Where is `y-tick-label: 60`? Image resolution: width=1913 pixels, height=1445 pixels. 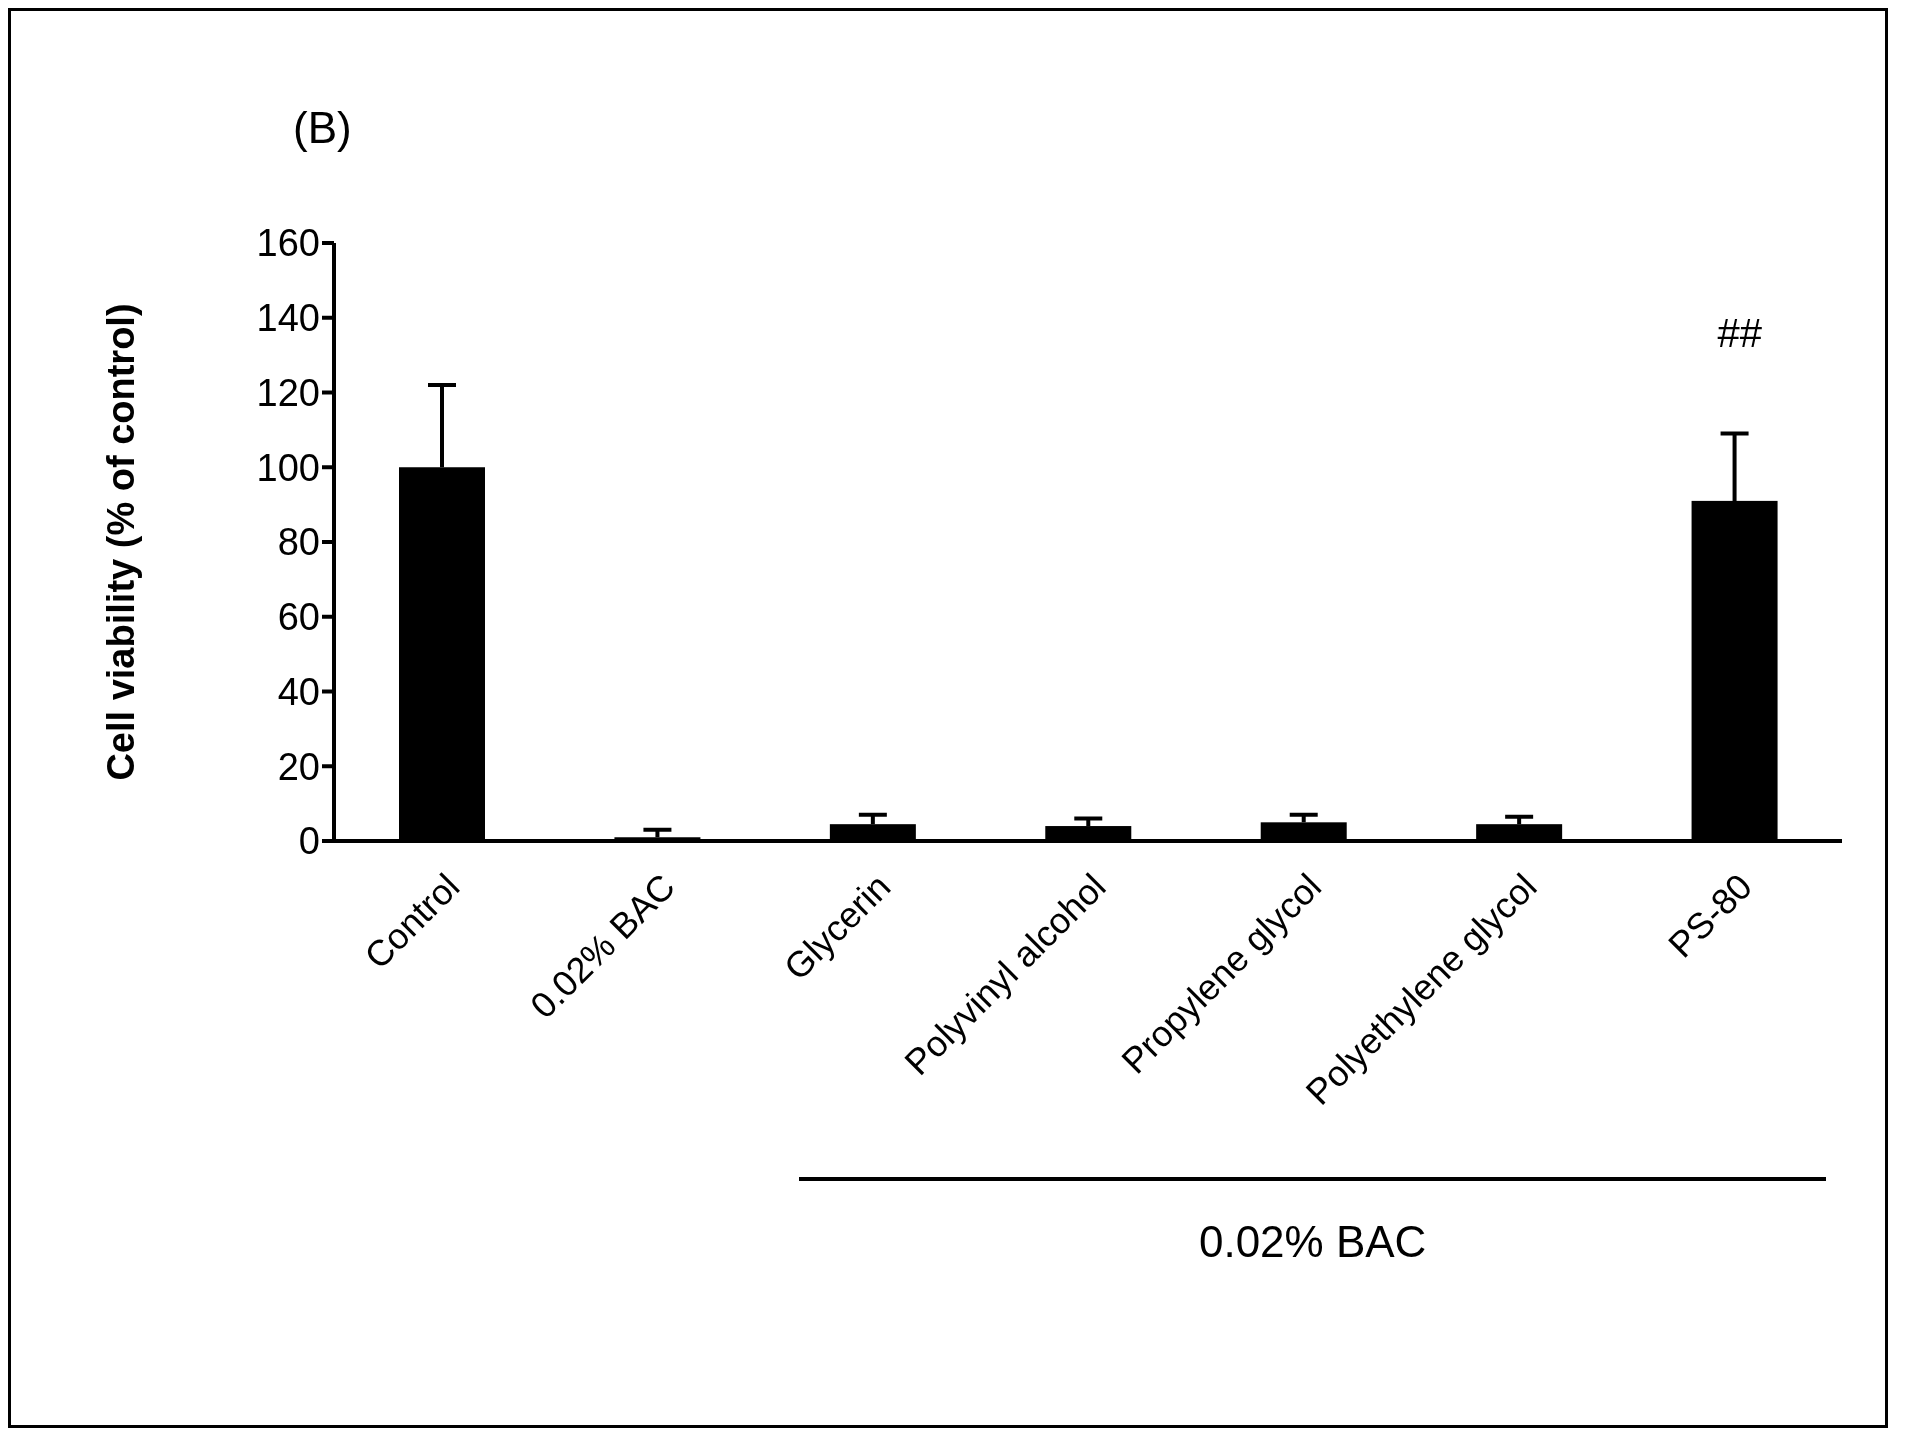 y-tick-label: 60 is located at coordinates (298, 617).